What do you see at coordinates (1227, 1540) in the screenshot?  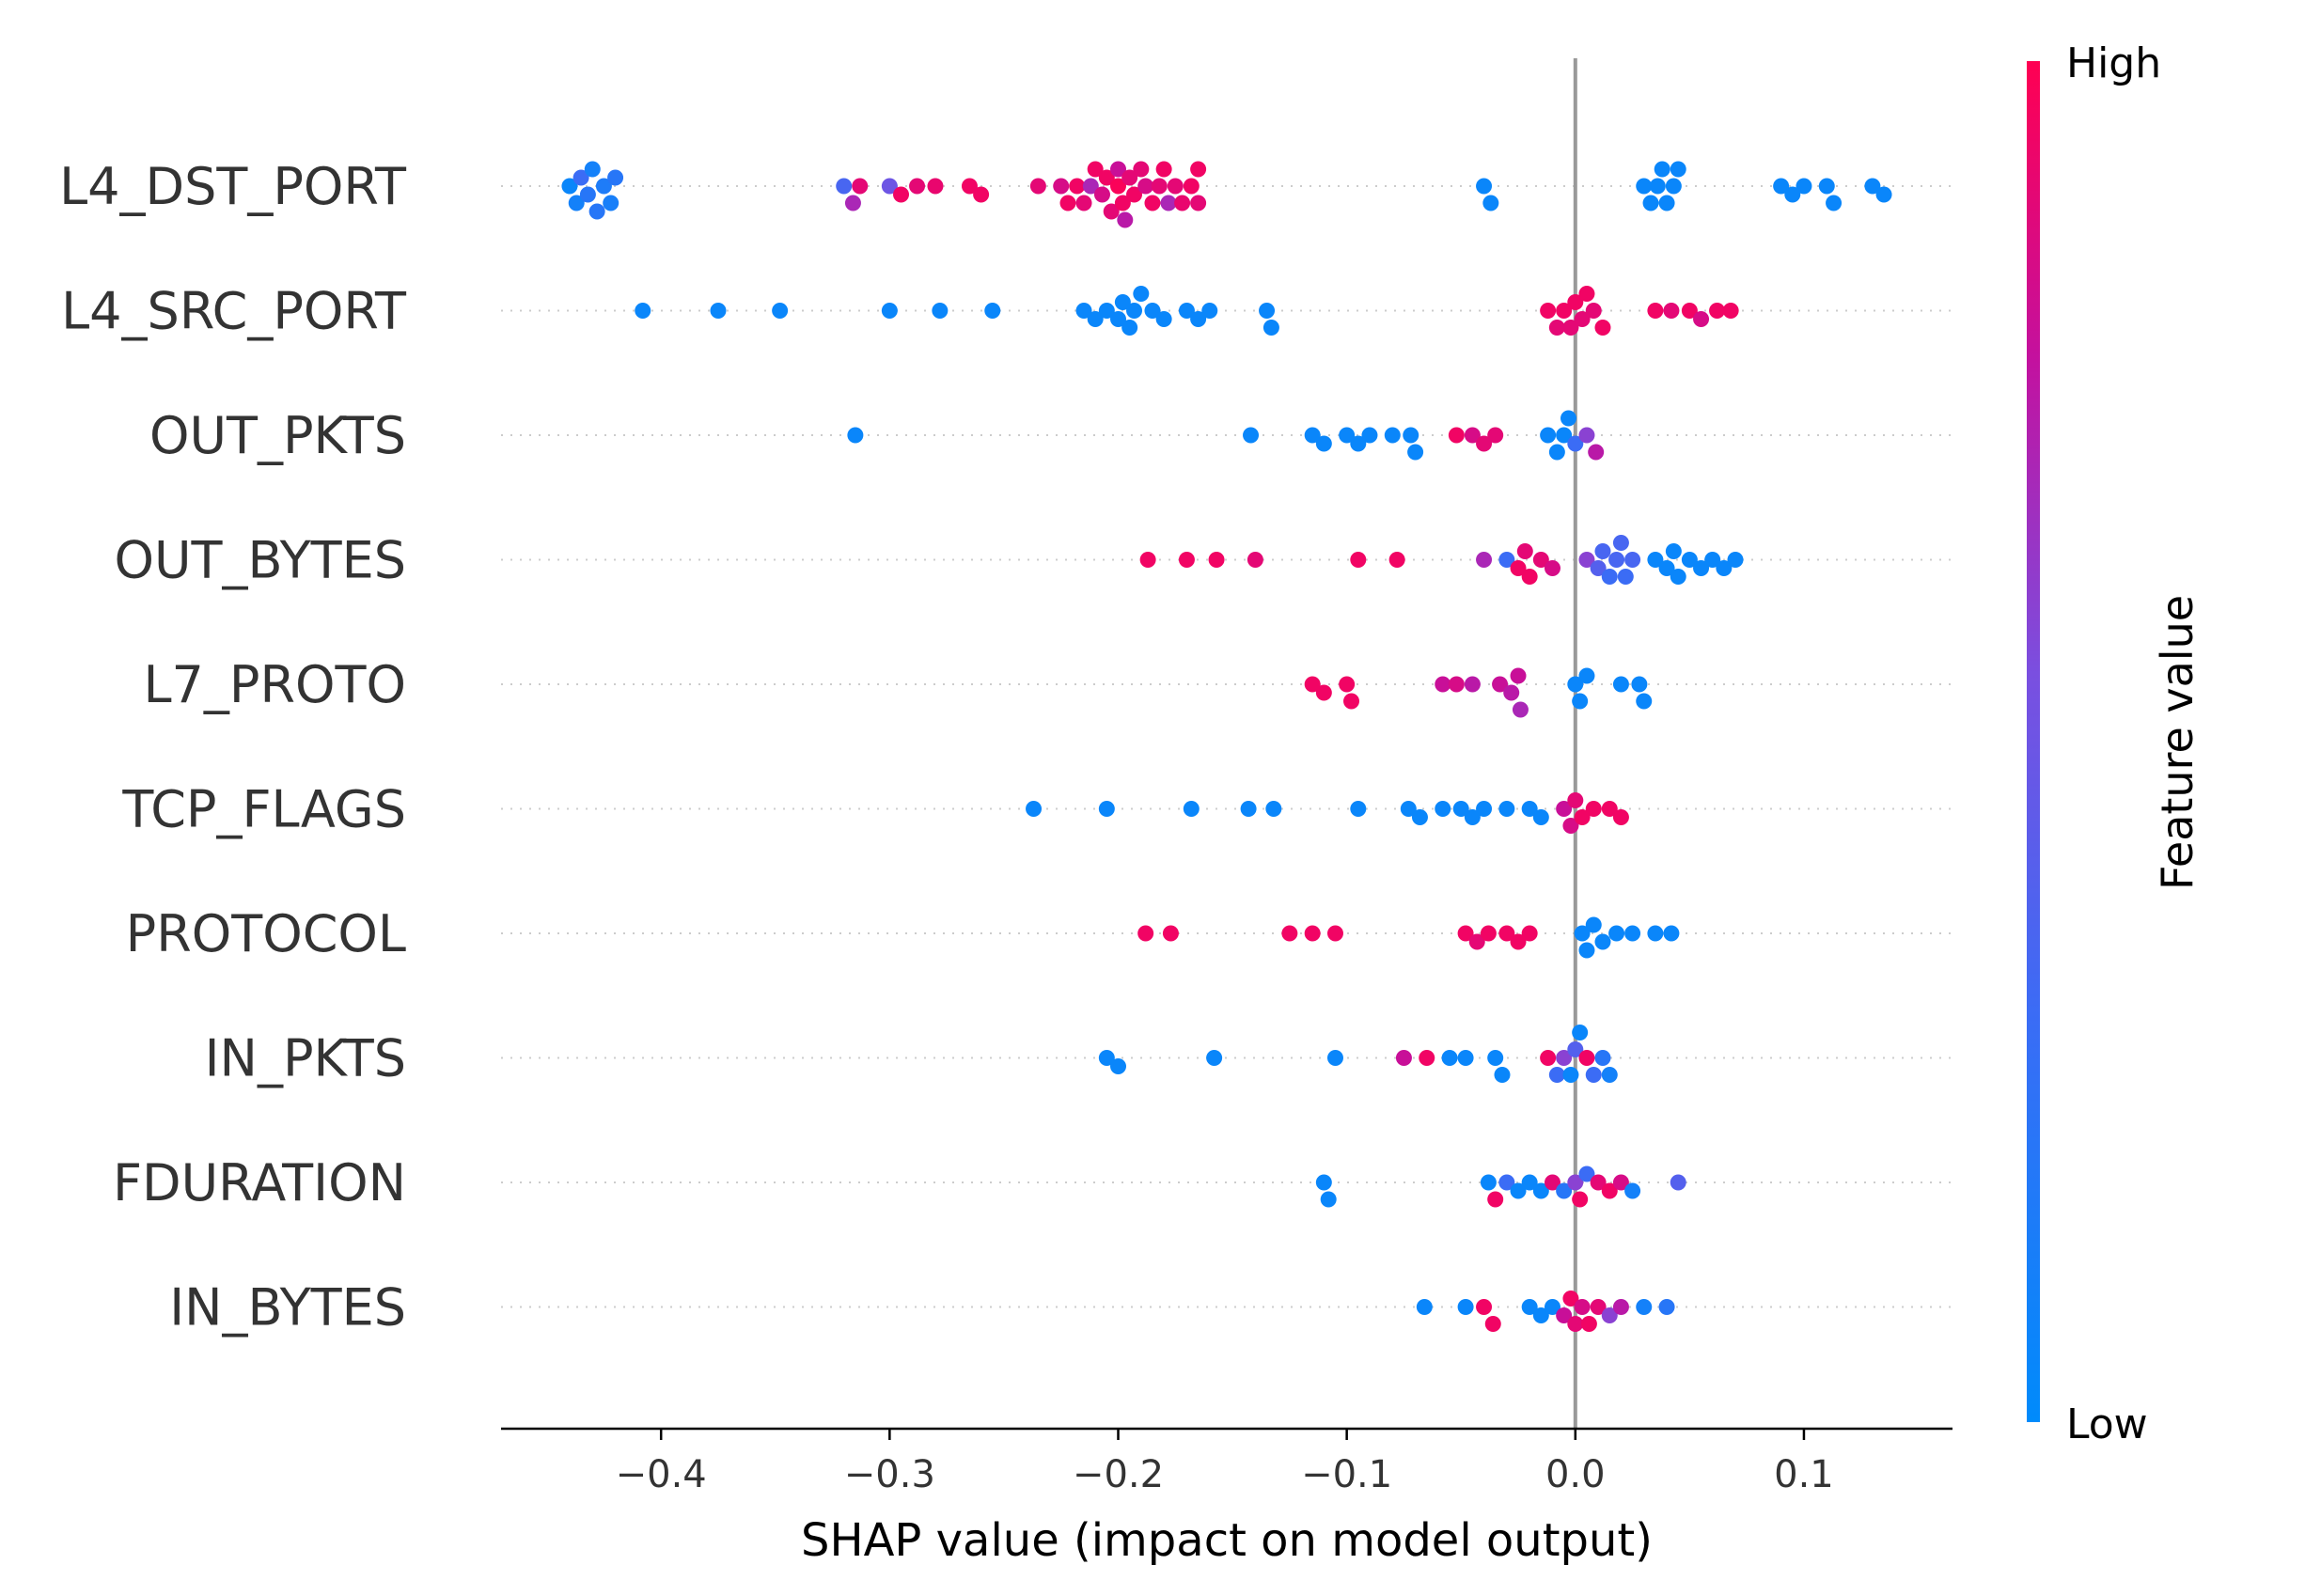 I see `x-axis-title: SHAP value (impact on model output)` at bounding box center [1227, 1540].